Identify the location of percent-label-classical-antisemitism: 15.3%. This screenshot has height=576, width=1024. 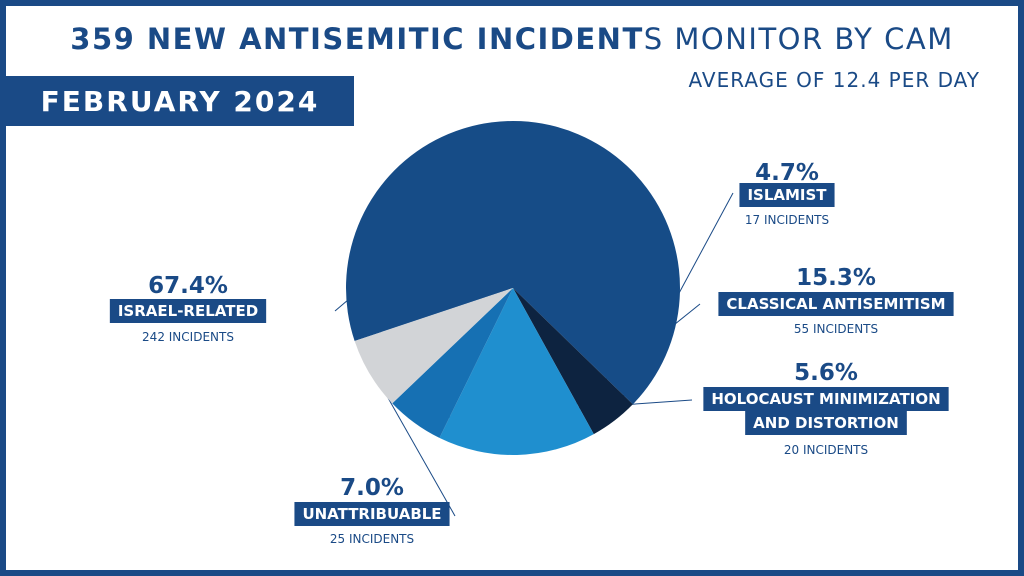
(836, 278).